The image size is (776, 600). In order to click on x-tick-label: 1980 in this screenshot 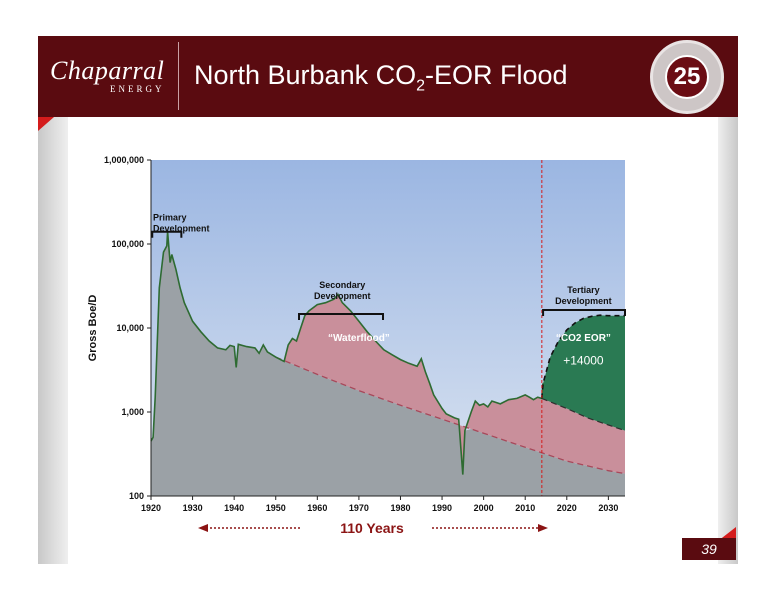, I will do `click(400, 508)`.